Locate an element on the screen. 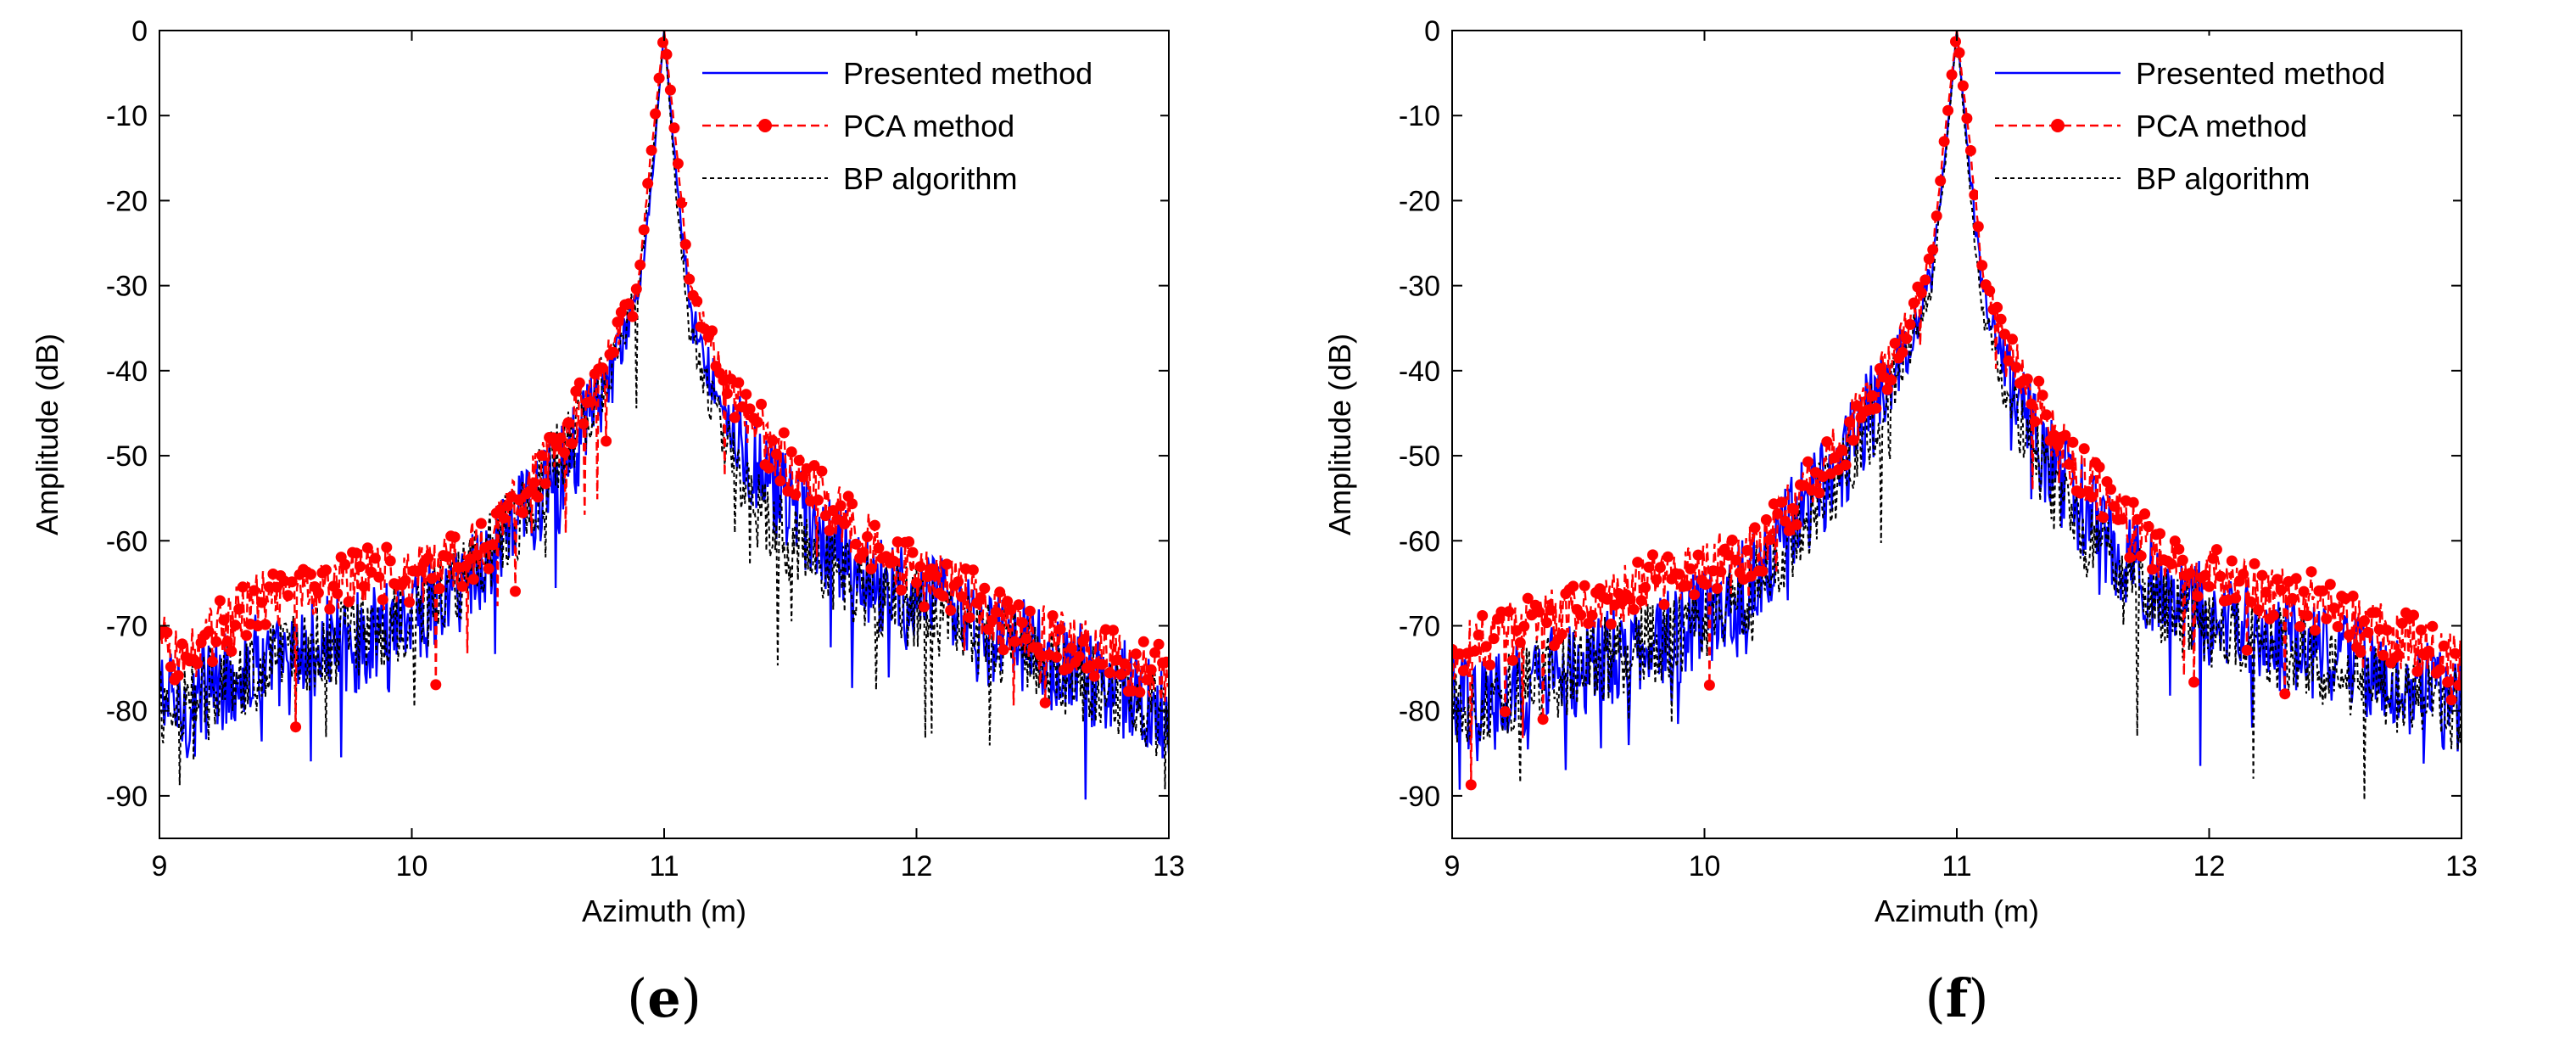 The width and height of the screenshot is (2576, 1059). legend-marker is located at coordinates (2058, 125).